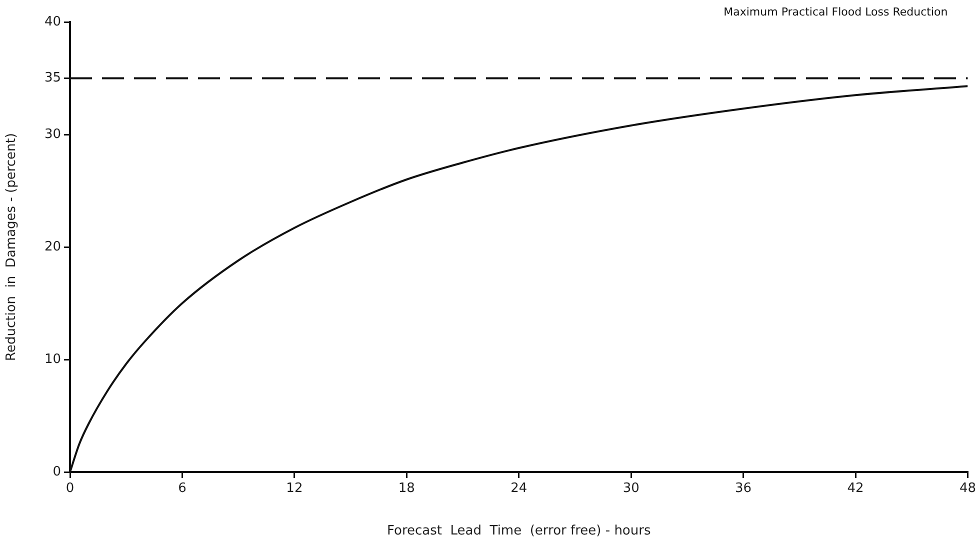 This screenshot has height=543, width=979. I want to click on ref-line-label: Maximum Practical Flood Loss Reduction, so click(836, 11).